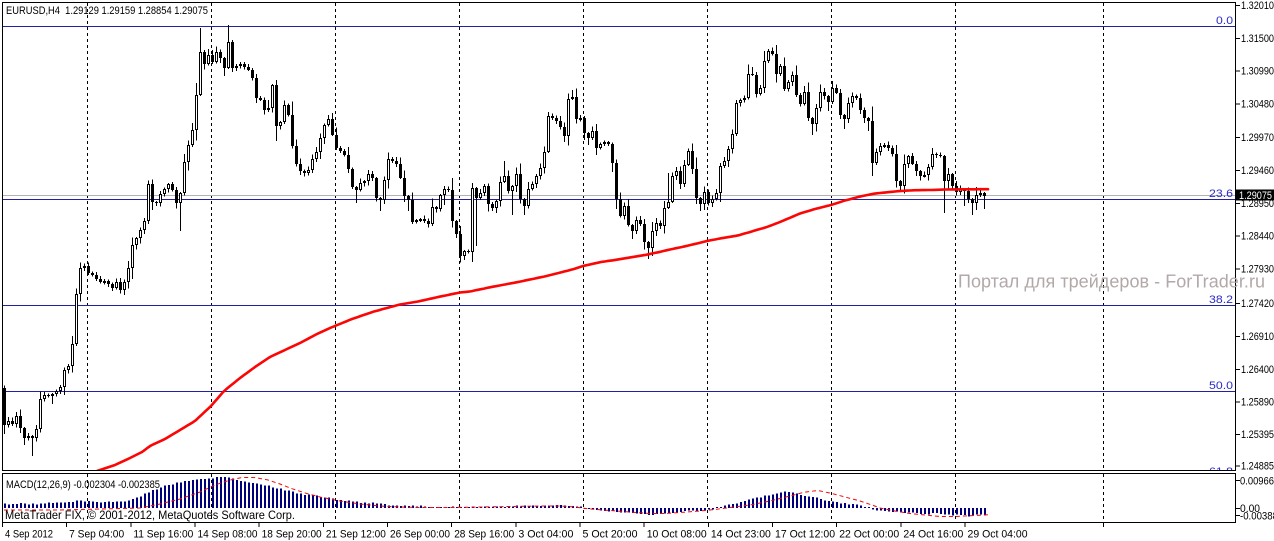 This screenshot has width=1274, height=541. I want to click on svg-text: 5 Oct 20:00, so click(610, 535).